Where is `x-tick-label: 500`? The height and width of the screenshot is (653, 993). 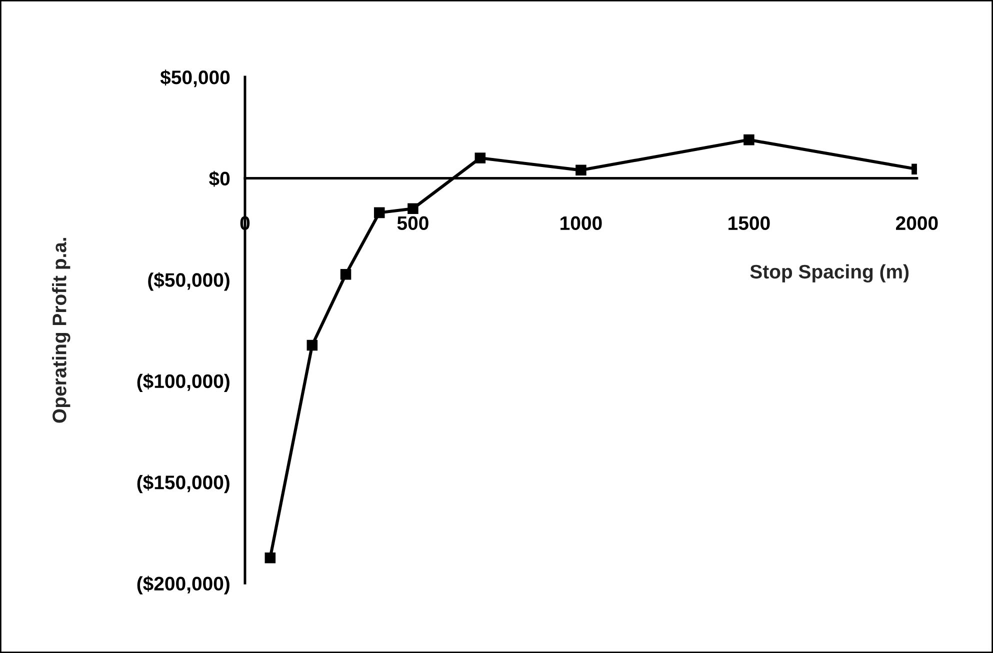 x-tick-label: 500 is located at coordinates (412, 223).